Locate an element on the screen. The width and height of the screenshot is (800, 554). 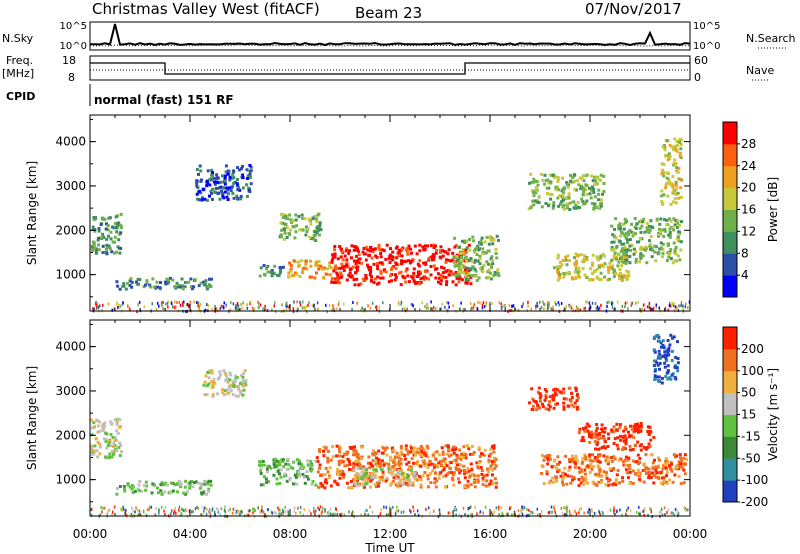
nsky-trace is located at coordinates (390, 35).